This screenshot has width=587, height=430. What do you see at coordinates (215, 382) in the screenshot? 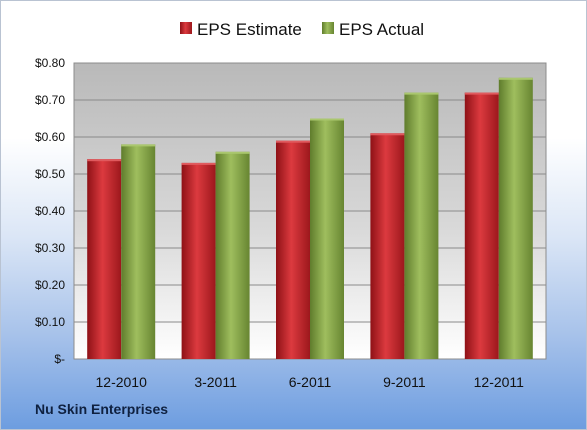
I see `x-tick-label: 3-2011` at bounding box center [215, 382].